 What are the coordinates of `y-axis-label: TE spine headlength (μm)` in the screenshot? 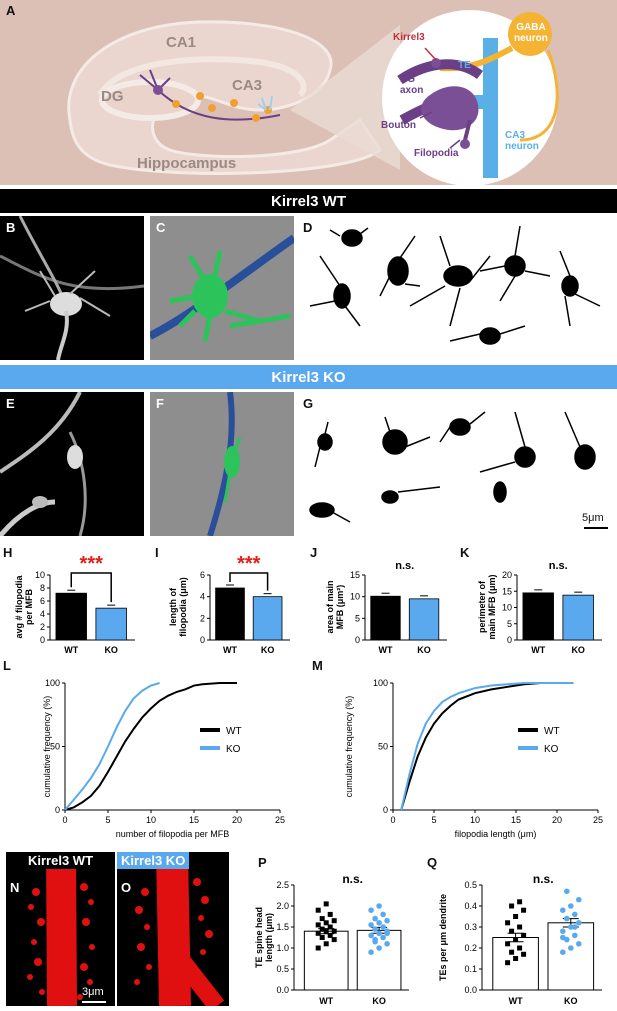 It's located at (264, 937).